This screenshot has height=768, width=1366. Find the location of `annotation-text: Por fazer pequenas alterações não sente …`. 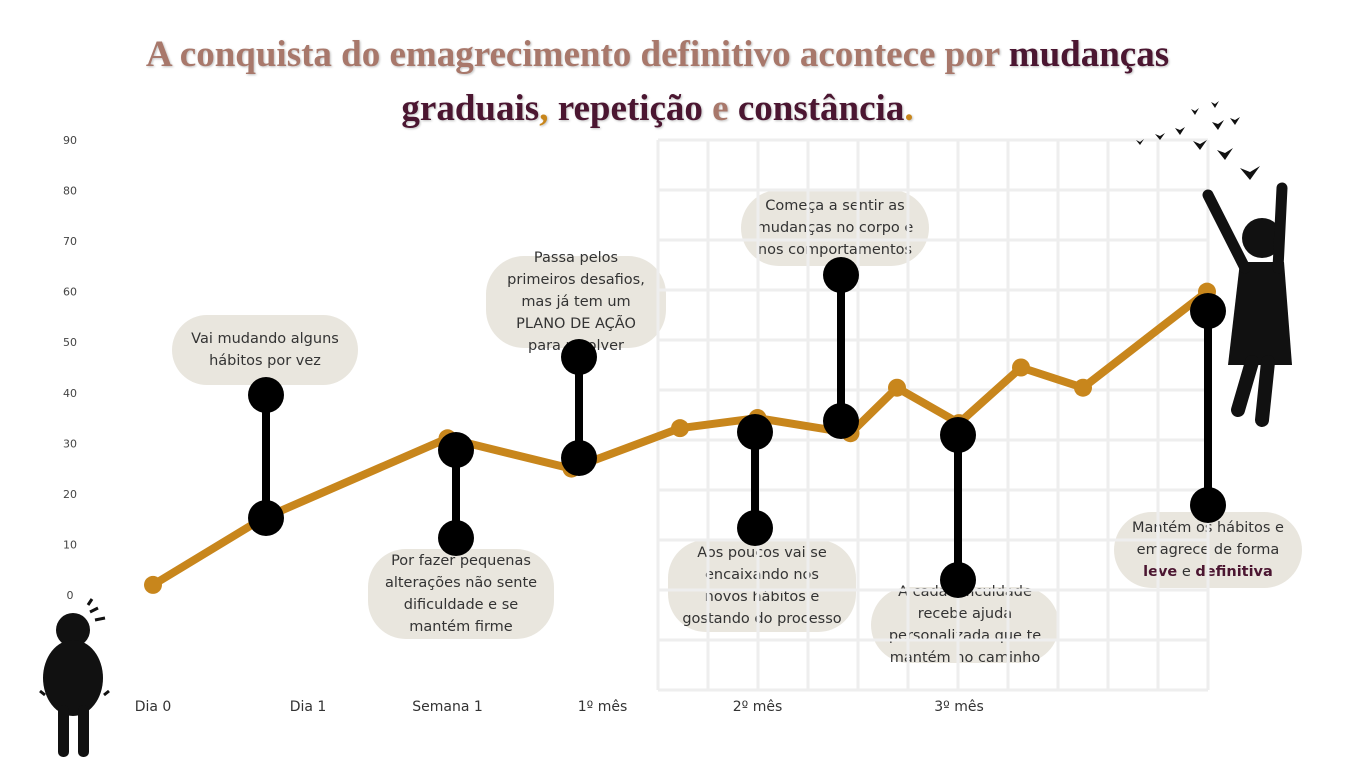

annotation-text: Por fazer pequenas alterações não sente … is located at coordinates (461, 594).